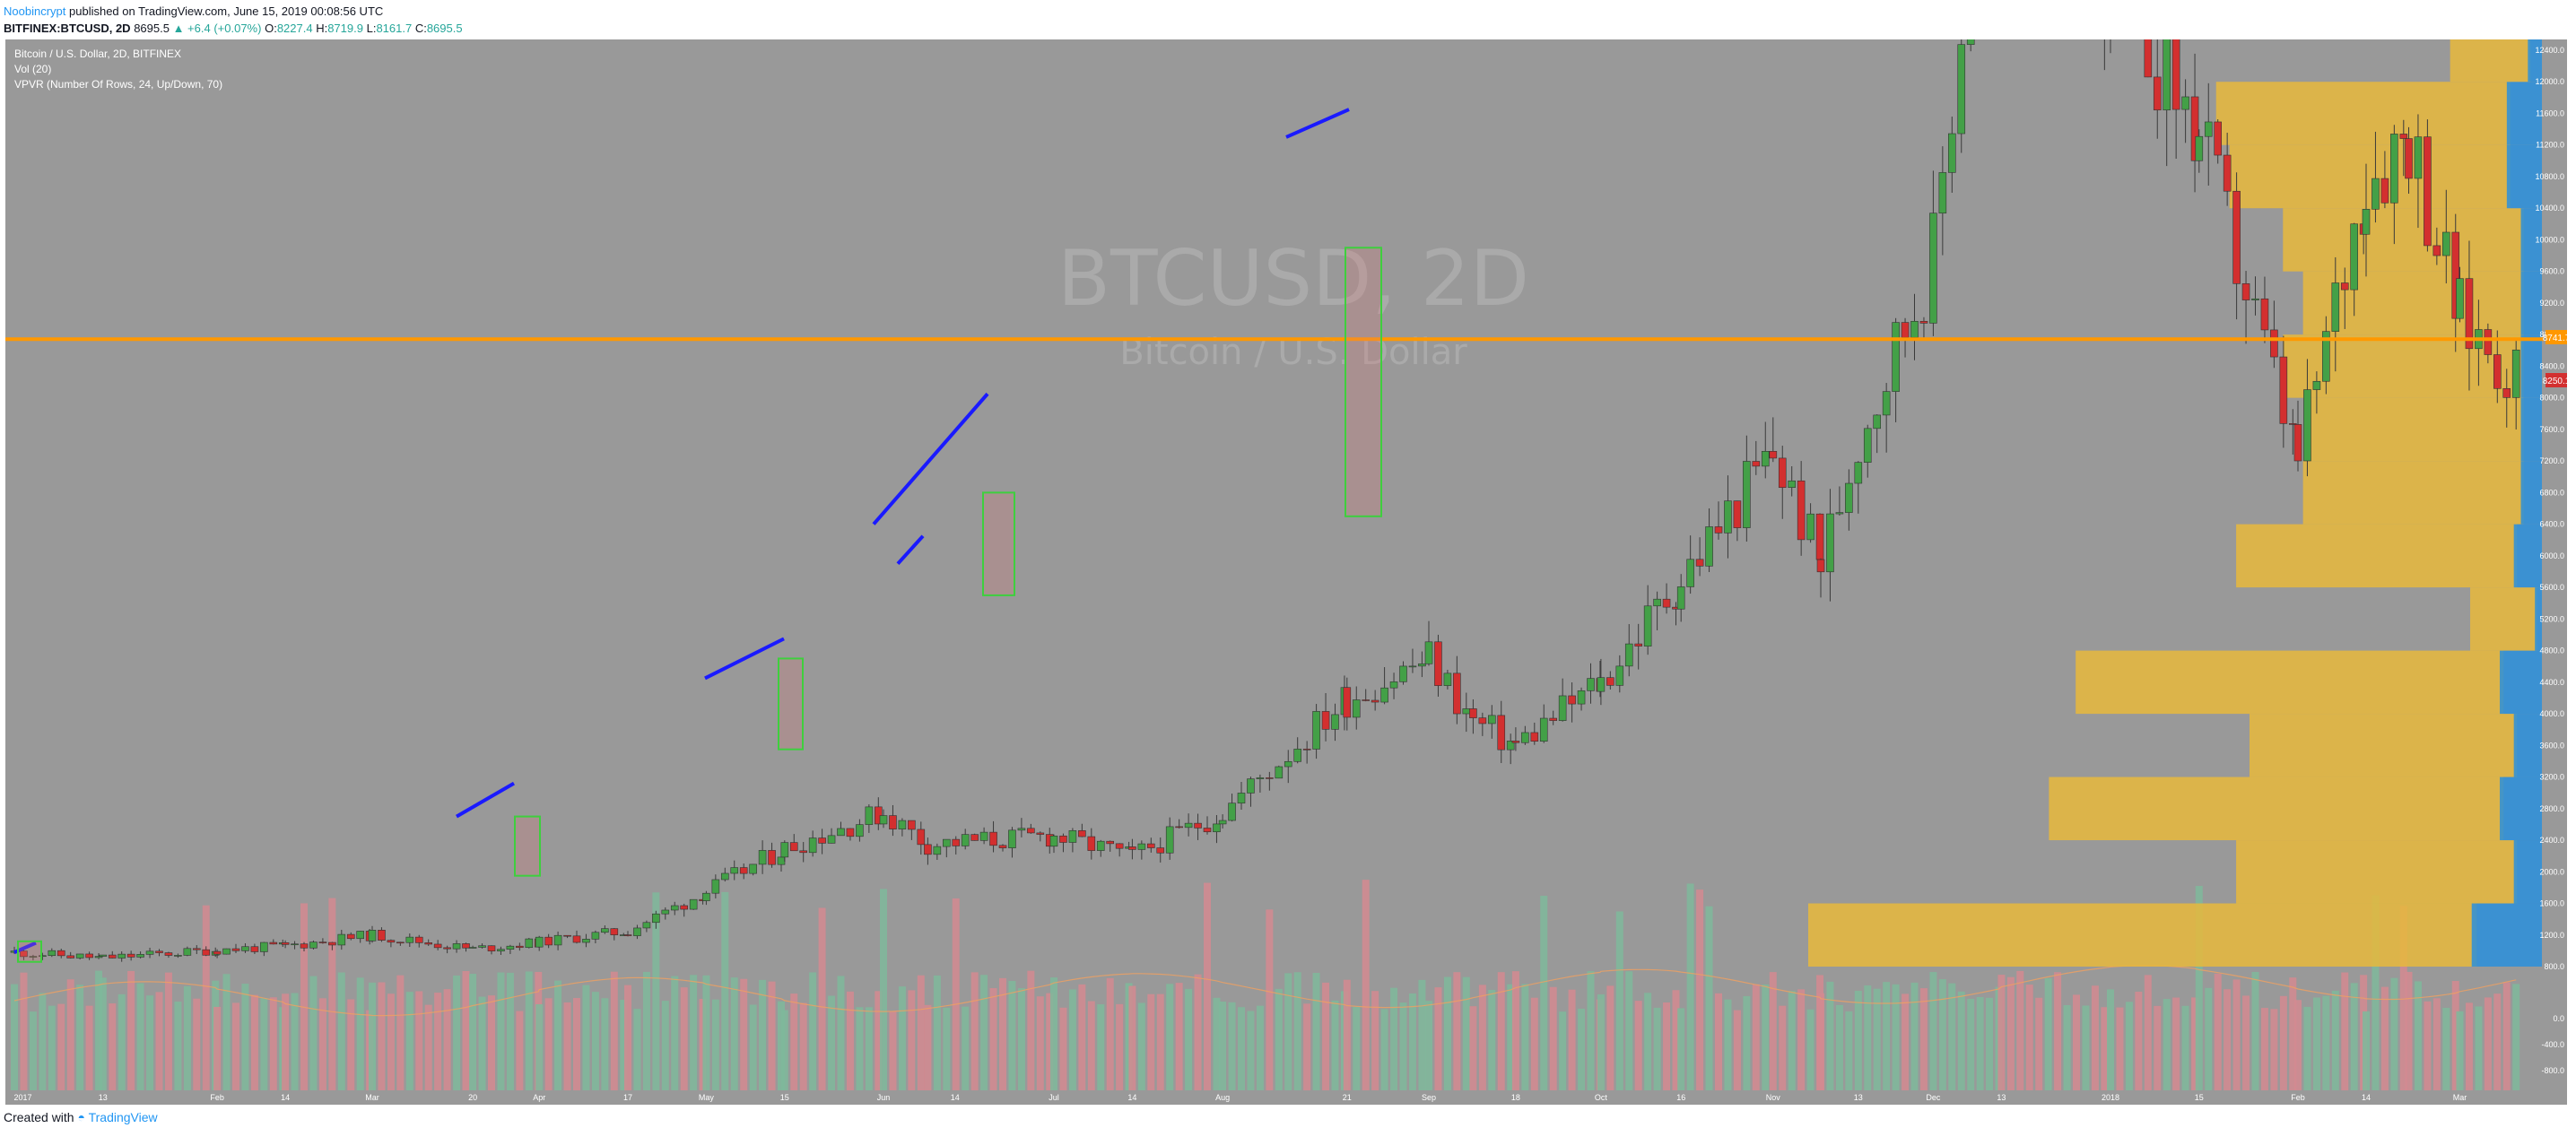  What do you see at coordinates (2366, 1097) in the screenshot?
I see `time-tick-label: 14` at bounding box center [2366, 1097].